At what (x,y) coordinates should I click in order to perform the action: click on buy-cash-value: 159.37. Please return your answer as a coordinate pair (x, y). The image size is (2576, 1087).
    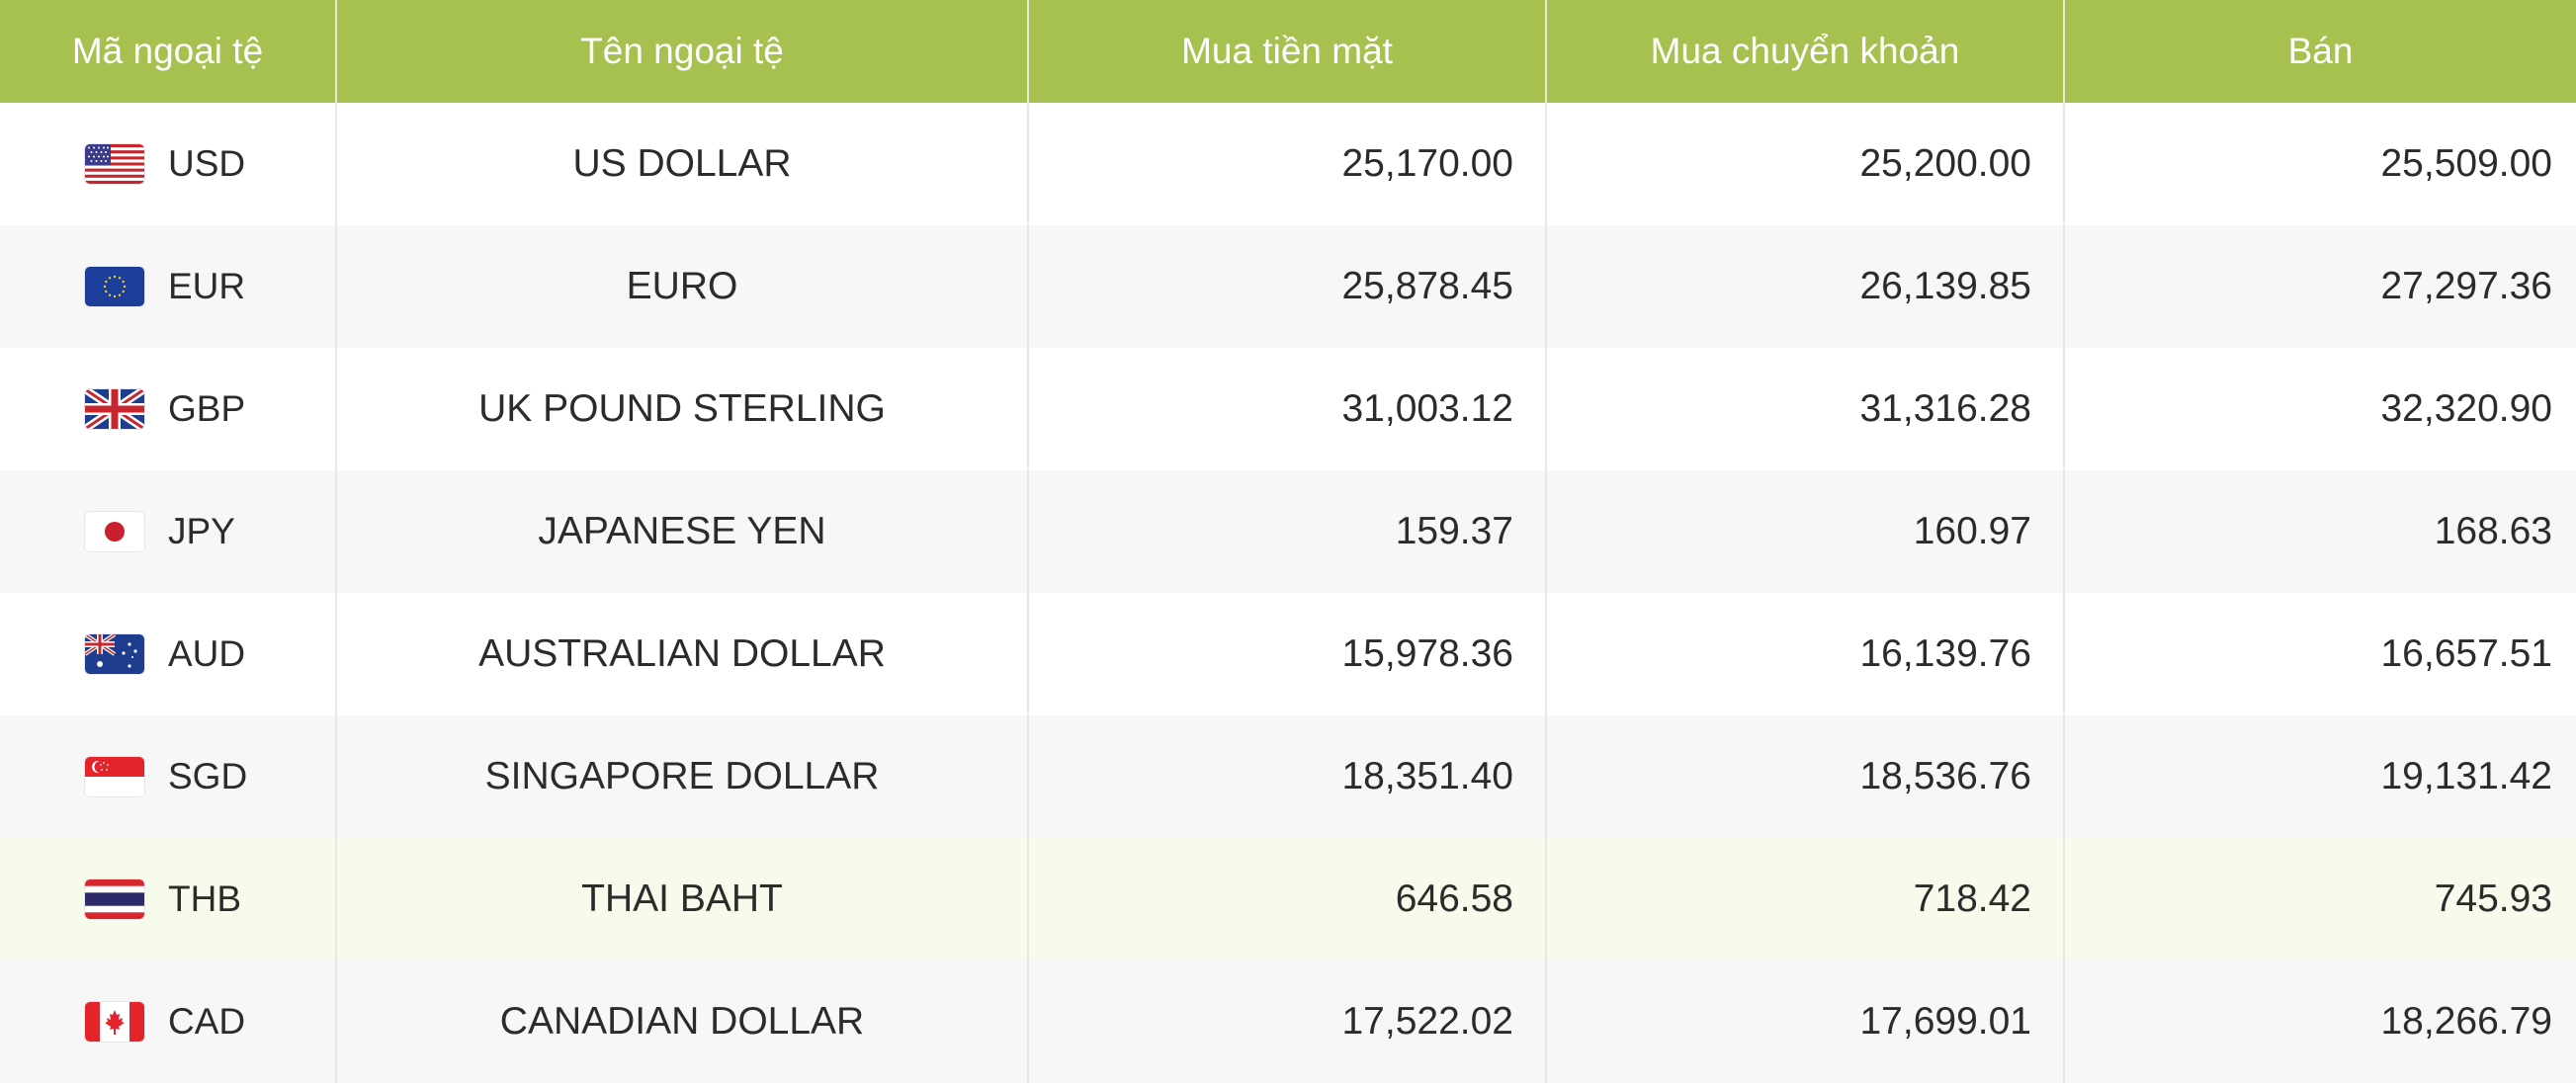
    Looking at the image, I should click on (1287, 531).